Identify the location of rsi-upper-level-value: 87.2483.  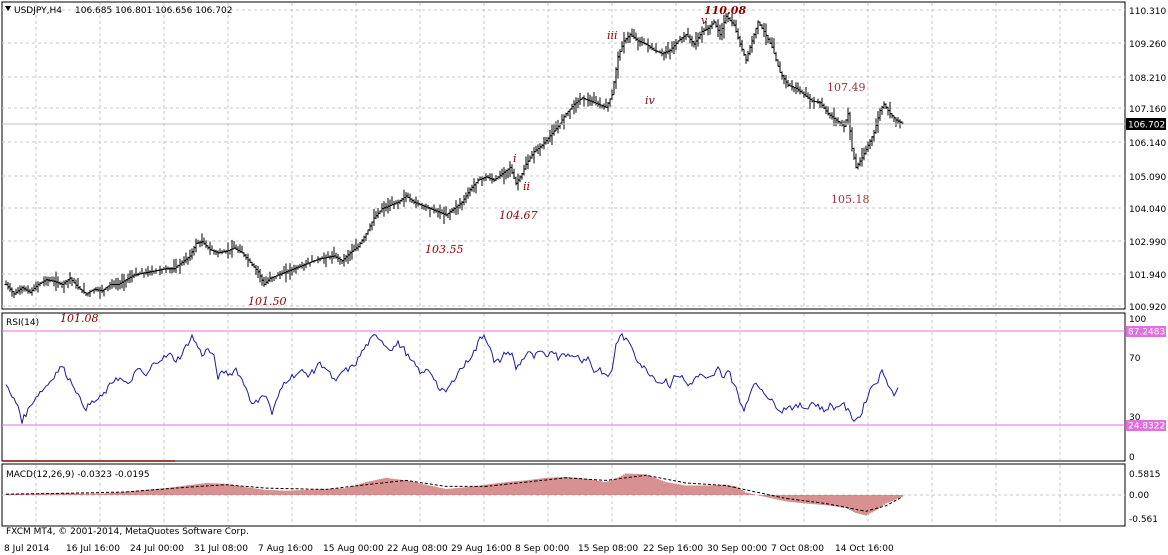
(1146, 333).